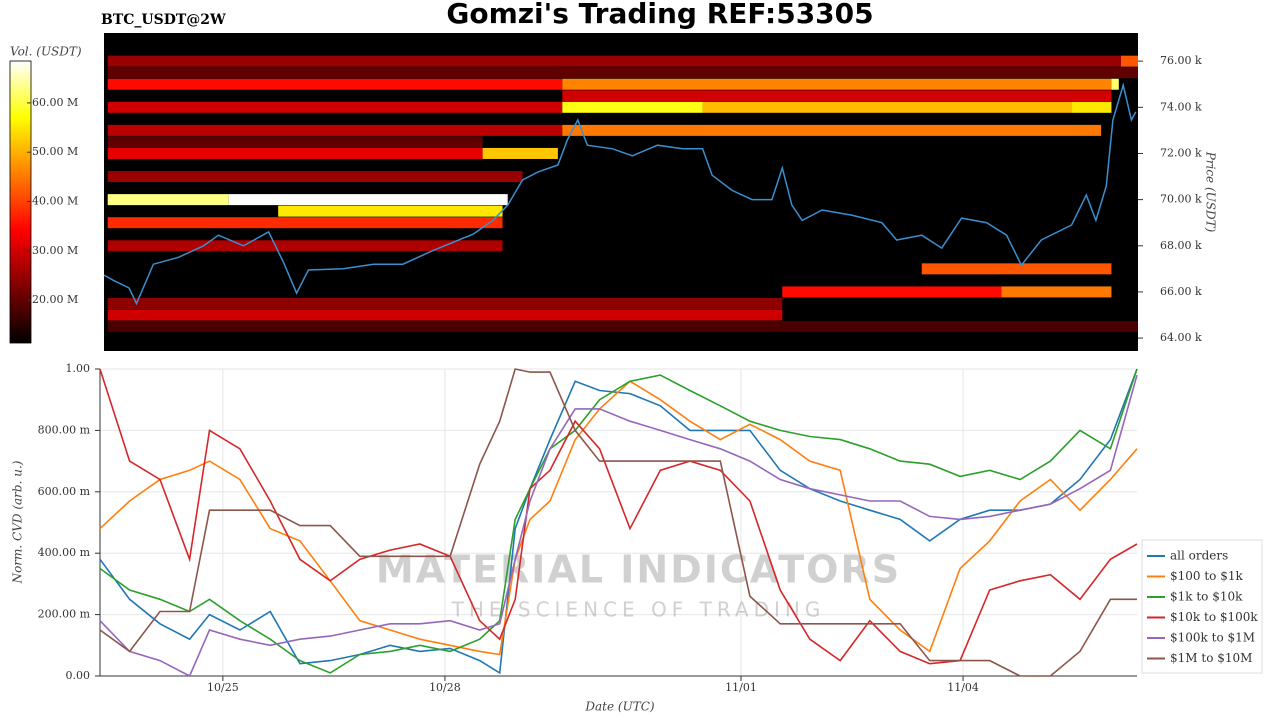  What do you see at coordinates (1181, 245) in the screenshot?
I see `y-tick-label: 68.00 k` at bounding box center [1181, 245].